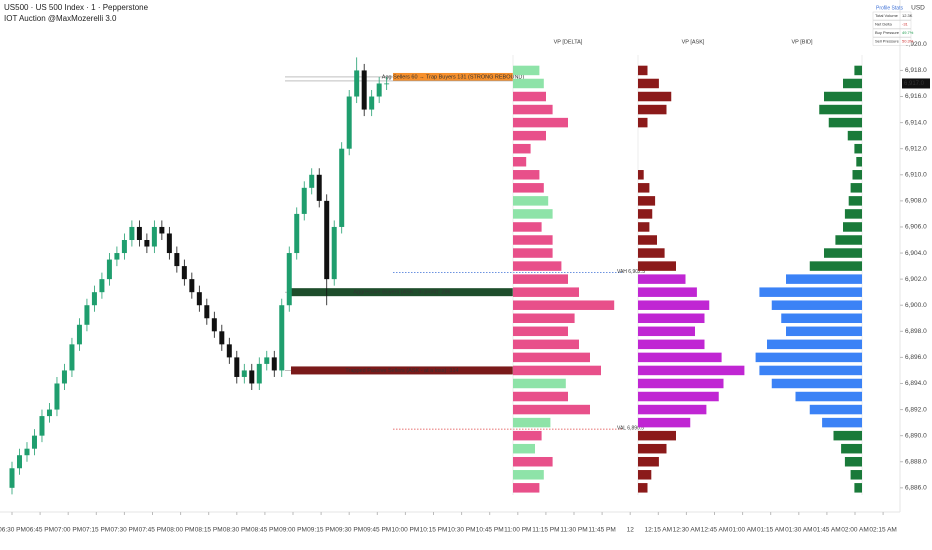  I want to click on last-price-label: 6,917.0, so click(914, 84).